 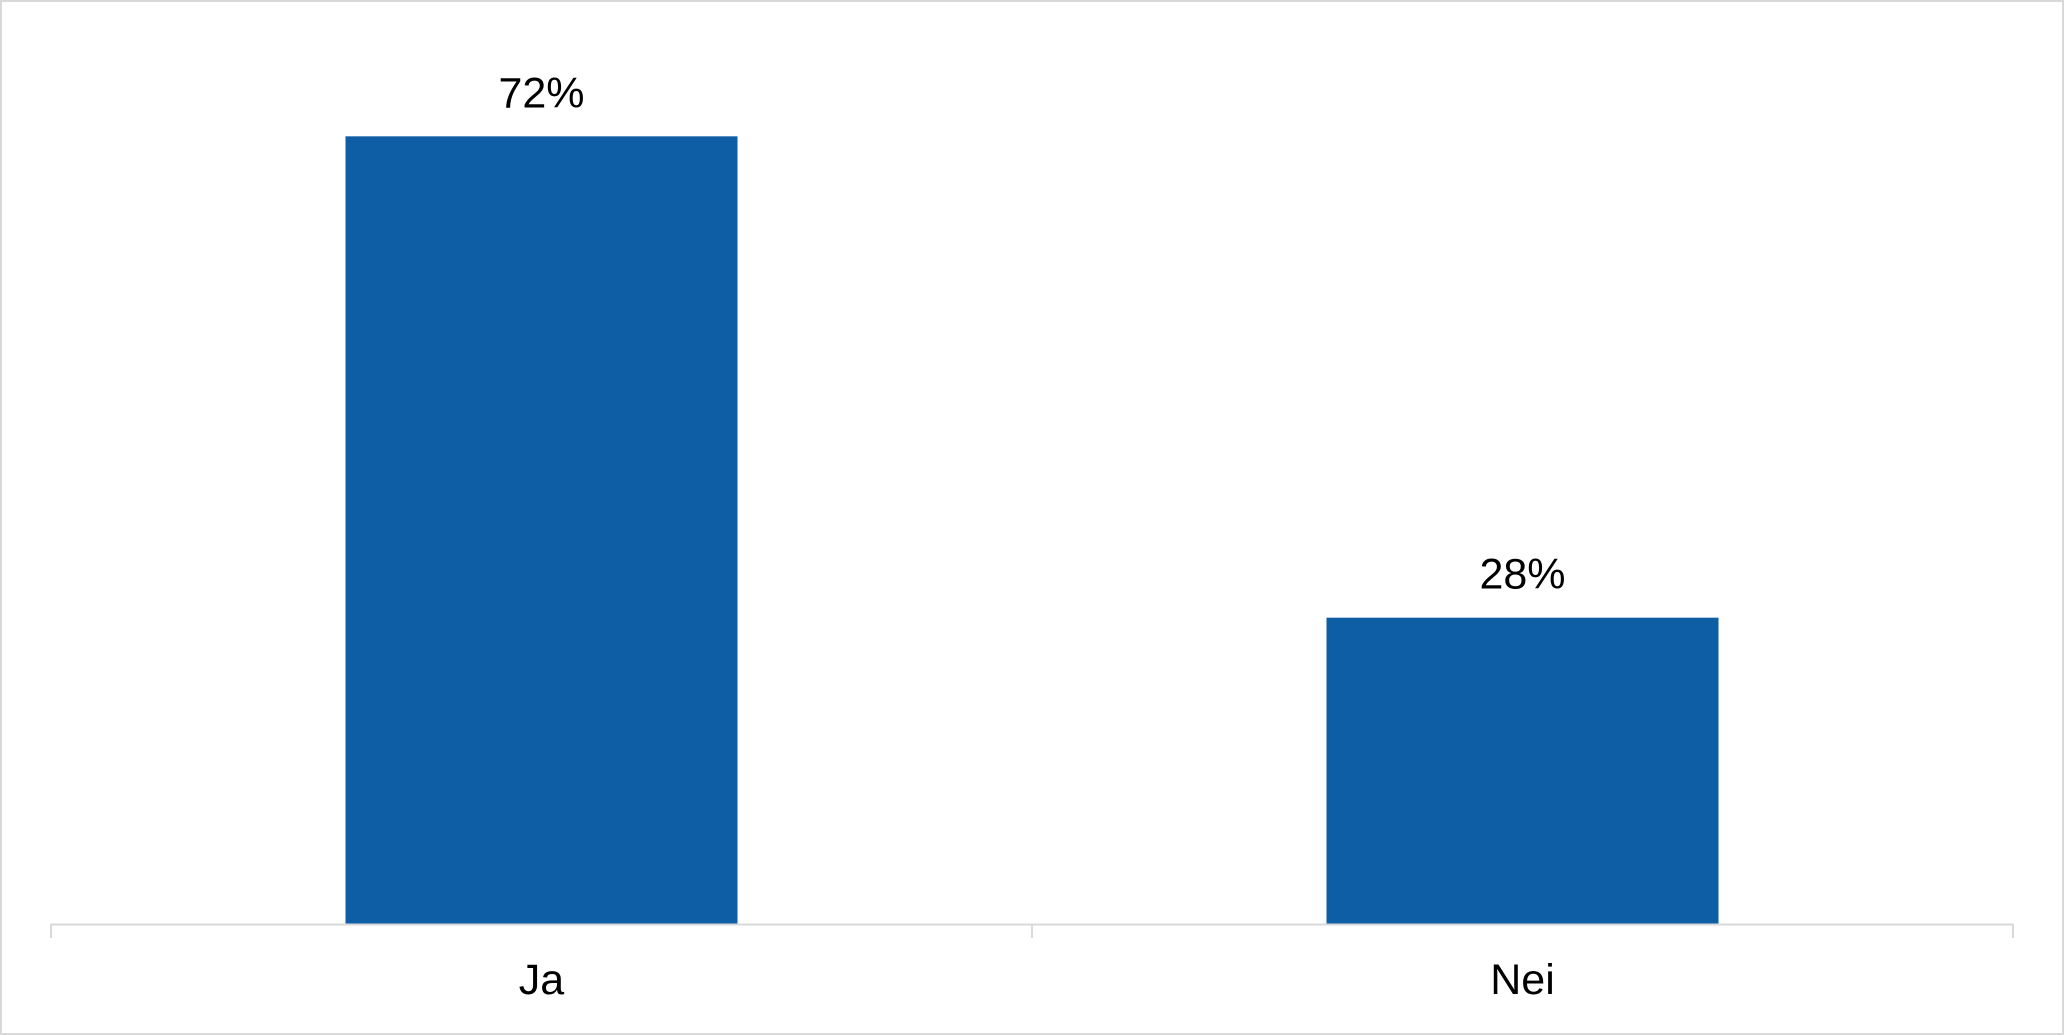 What do you see at coordinates (1522, 575) in the screenshot?
I see `data-label-nei: 28%` at bounding box center [1522, 575].